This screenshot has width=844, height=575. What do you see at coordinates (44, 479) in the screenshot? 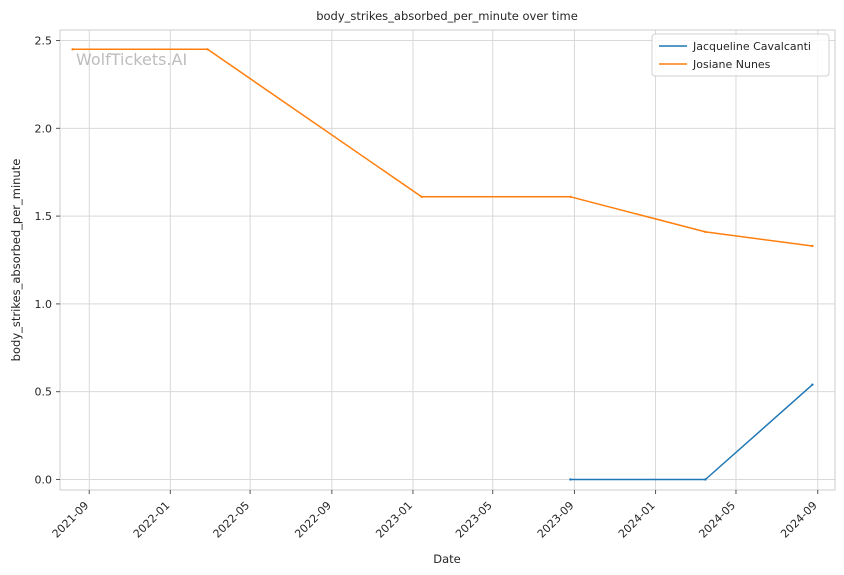
I see `y-tick-label: 0.0` at bounding box center [44, 479].